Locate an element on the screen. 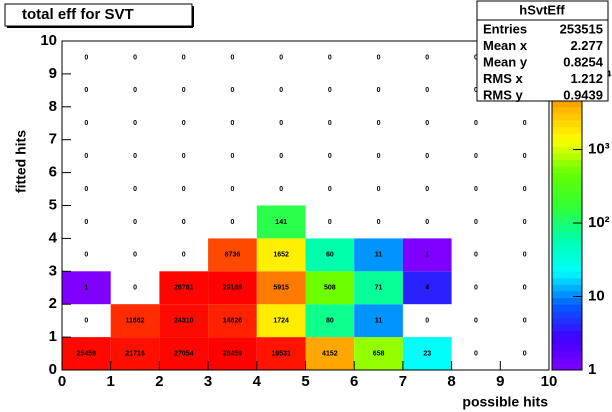  cell-label: 4152 is located at coordinates (330, 353).